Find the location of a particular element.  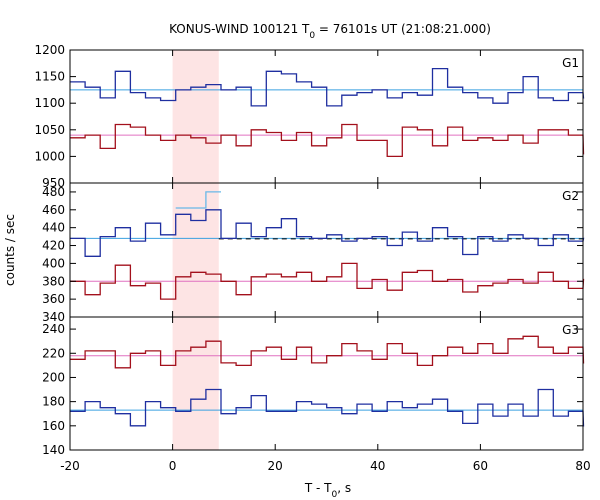

x-tick-label: 80 is located at coordinates (582, 466).